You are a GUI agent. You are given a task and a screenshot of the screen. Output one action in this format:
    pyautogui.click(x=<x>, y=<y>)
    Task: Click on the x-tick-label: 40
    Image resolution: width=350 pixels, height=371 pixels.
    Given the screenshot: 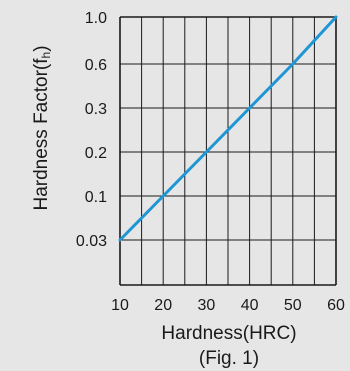 What is the action you would take?
    pyautogui.click(x=250, y=305)
    